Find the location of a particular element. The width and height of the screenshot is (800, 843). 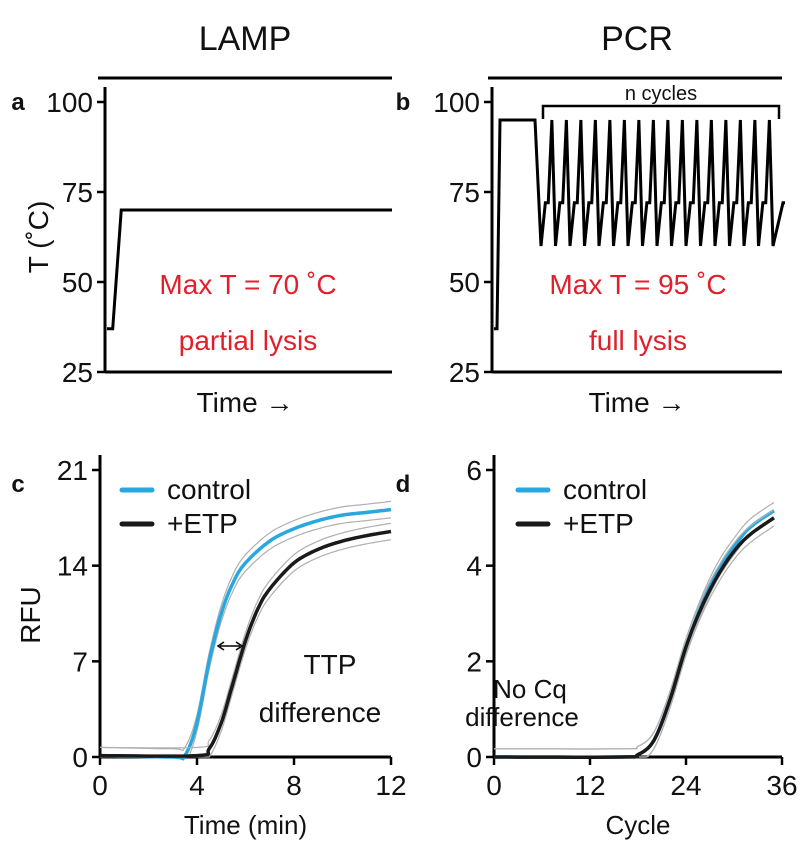

y-tick-label: 2 is located at coordinates (474, 661).